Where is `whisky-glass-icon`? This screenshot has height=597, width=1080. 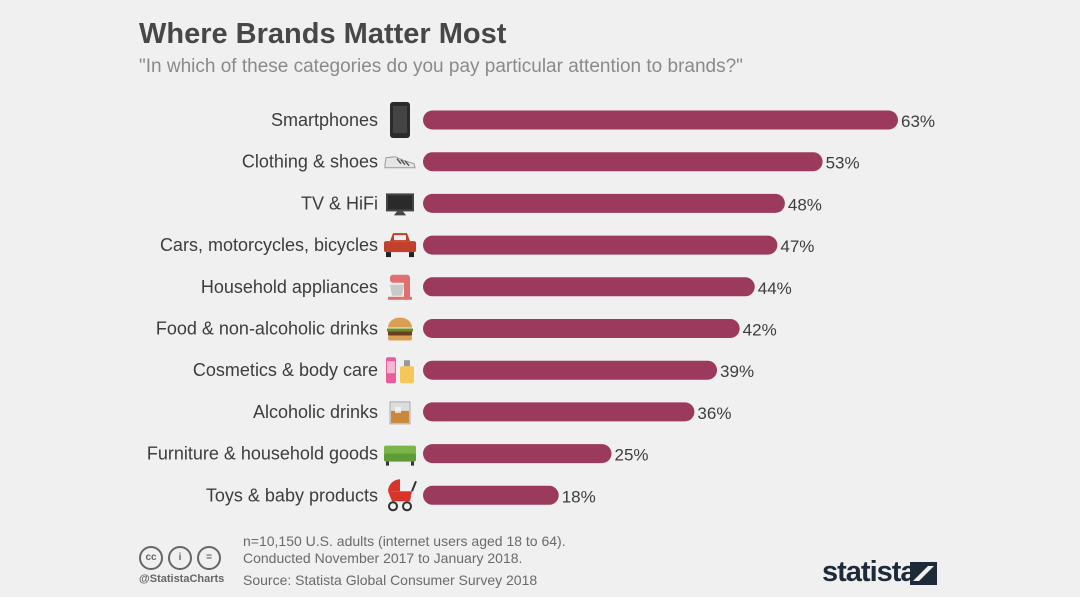
whisky-glass-icon is located at coordinates (400, 413).